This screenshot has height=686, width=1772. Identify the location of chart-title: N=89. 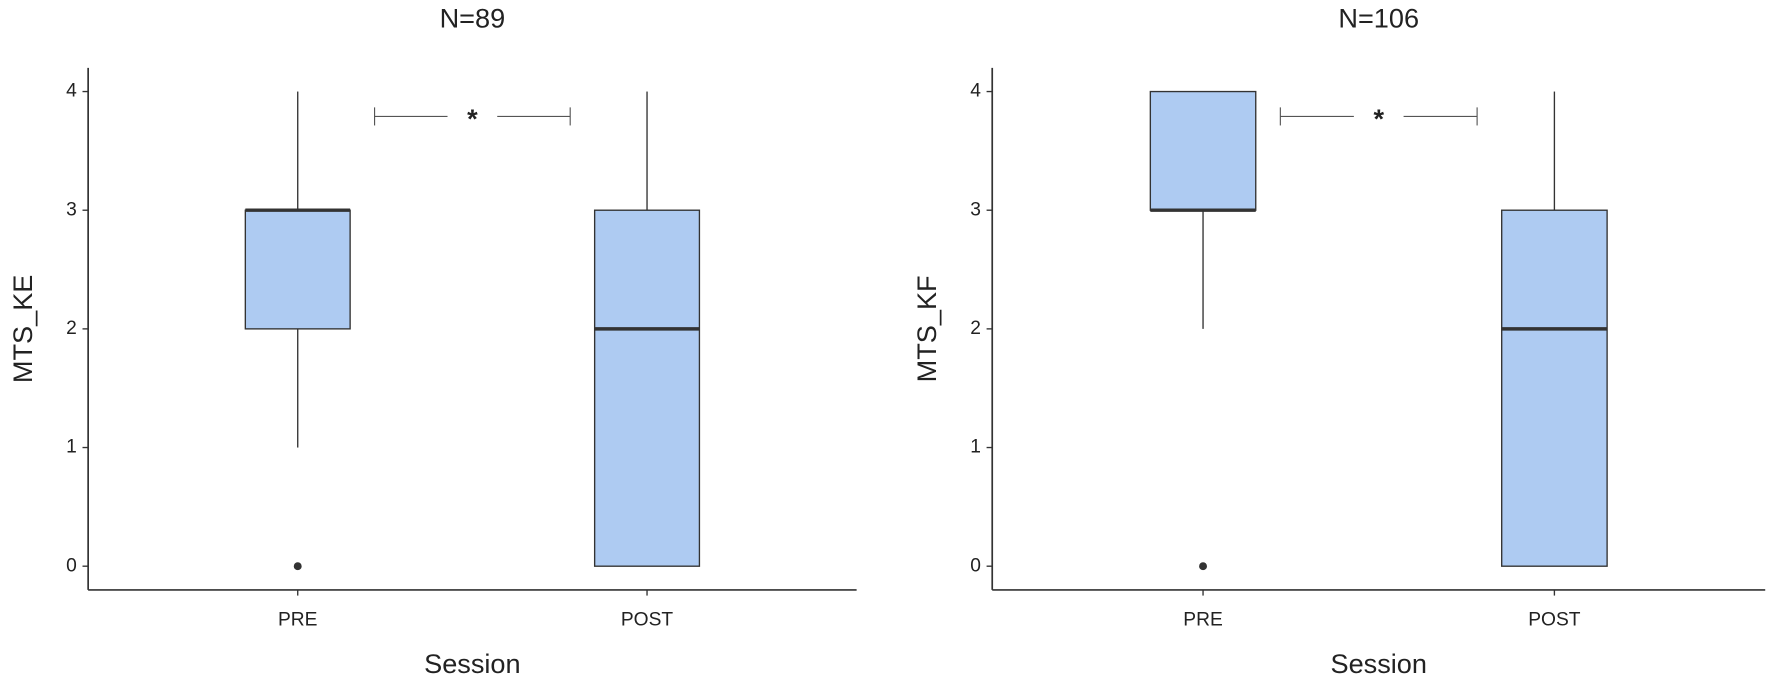
(473, 18).